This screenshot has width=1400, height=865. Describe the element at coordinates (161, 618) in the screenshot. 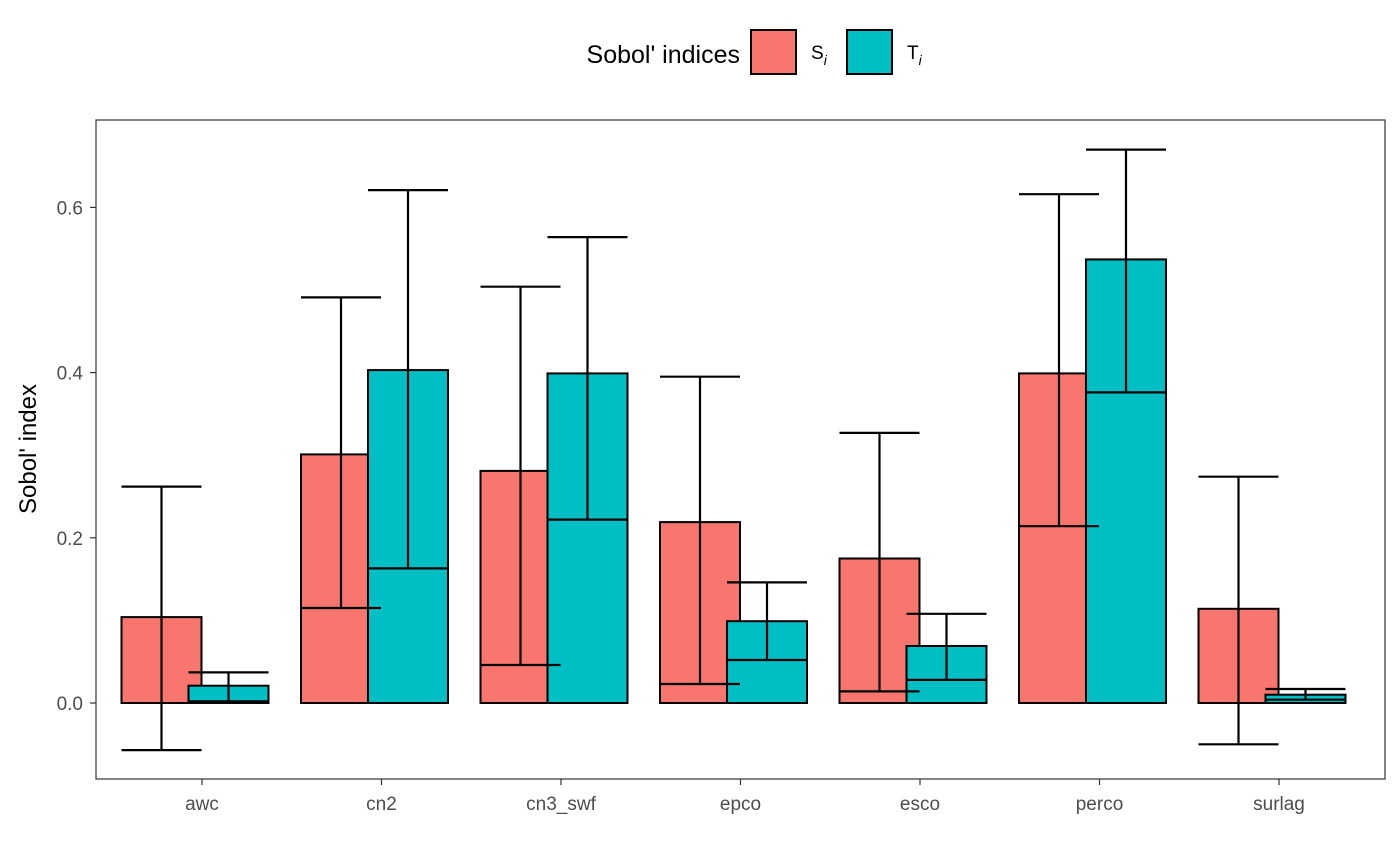

I see `errorbar-s-awc` at that location.